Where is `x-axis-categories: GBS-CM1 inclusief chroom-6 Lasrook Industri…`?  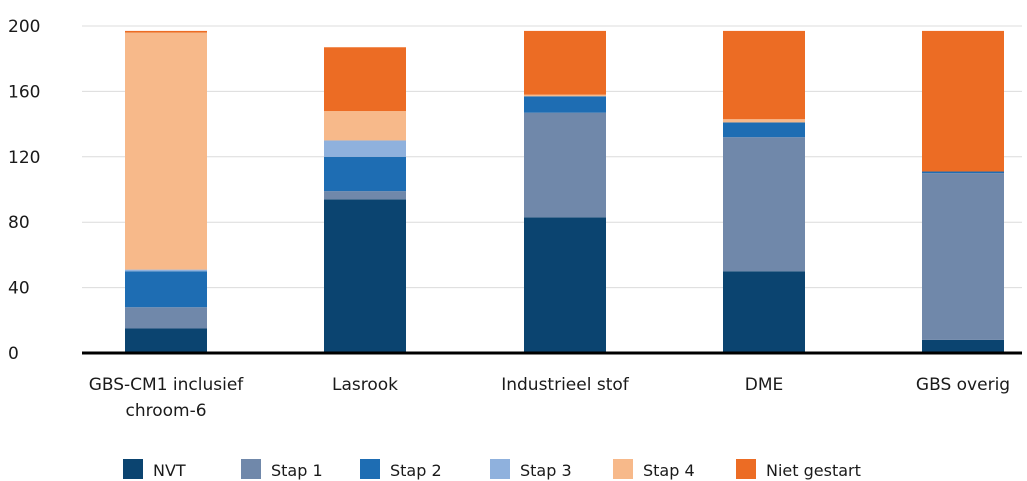
x-axis-categories: GBS-CM1 inclusief chroom-6 Lasrook Industri… is located at coordinates (549, 398).